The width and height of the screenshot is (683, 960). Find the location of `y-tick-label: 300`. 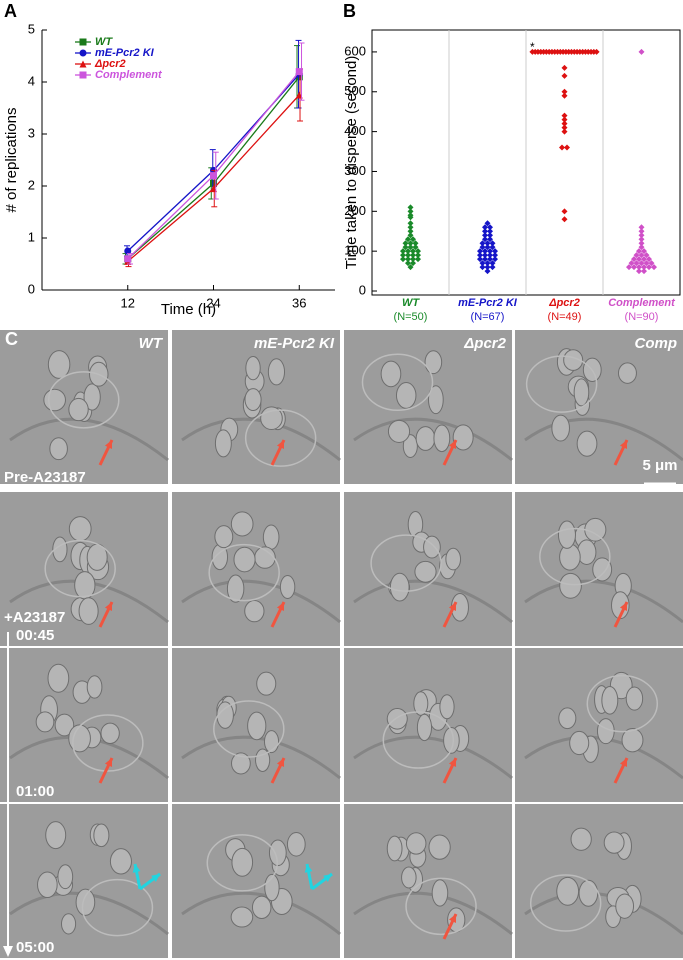

y-tick-label: 300 is located at coordinates (355, 170).